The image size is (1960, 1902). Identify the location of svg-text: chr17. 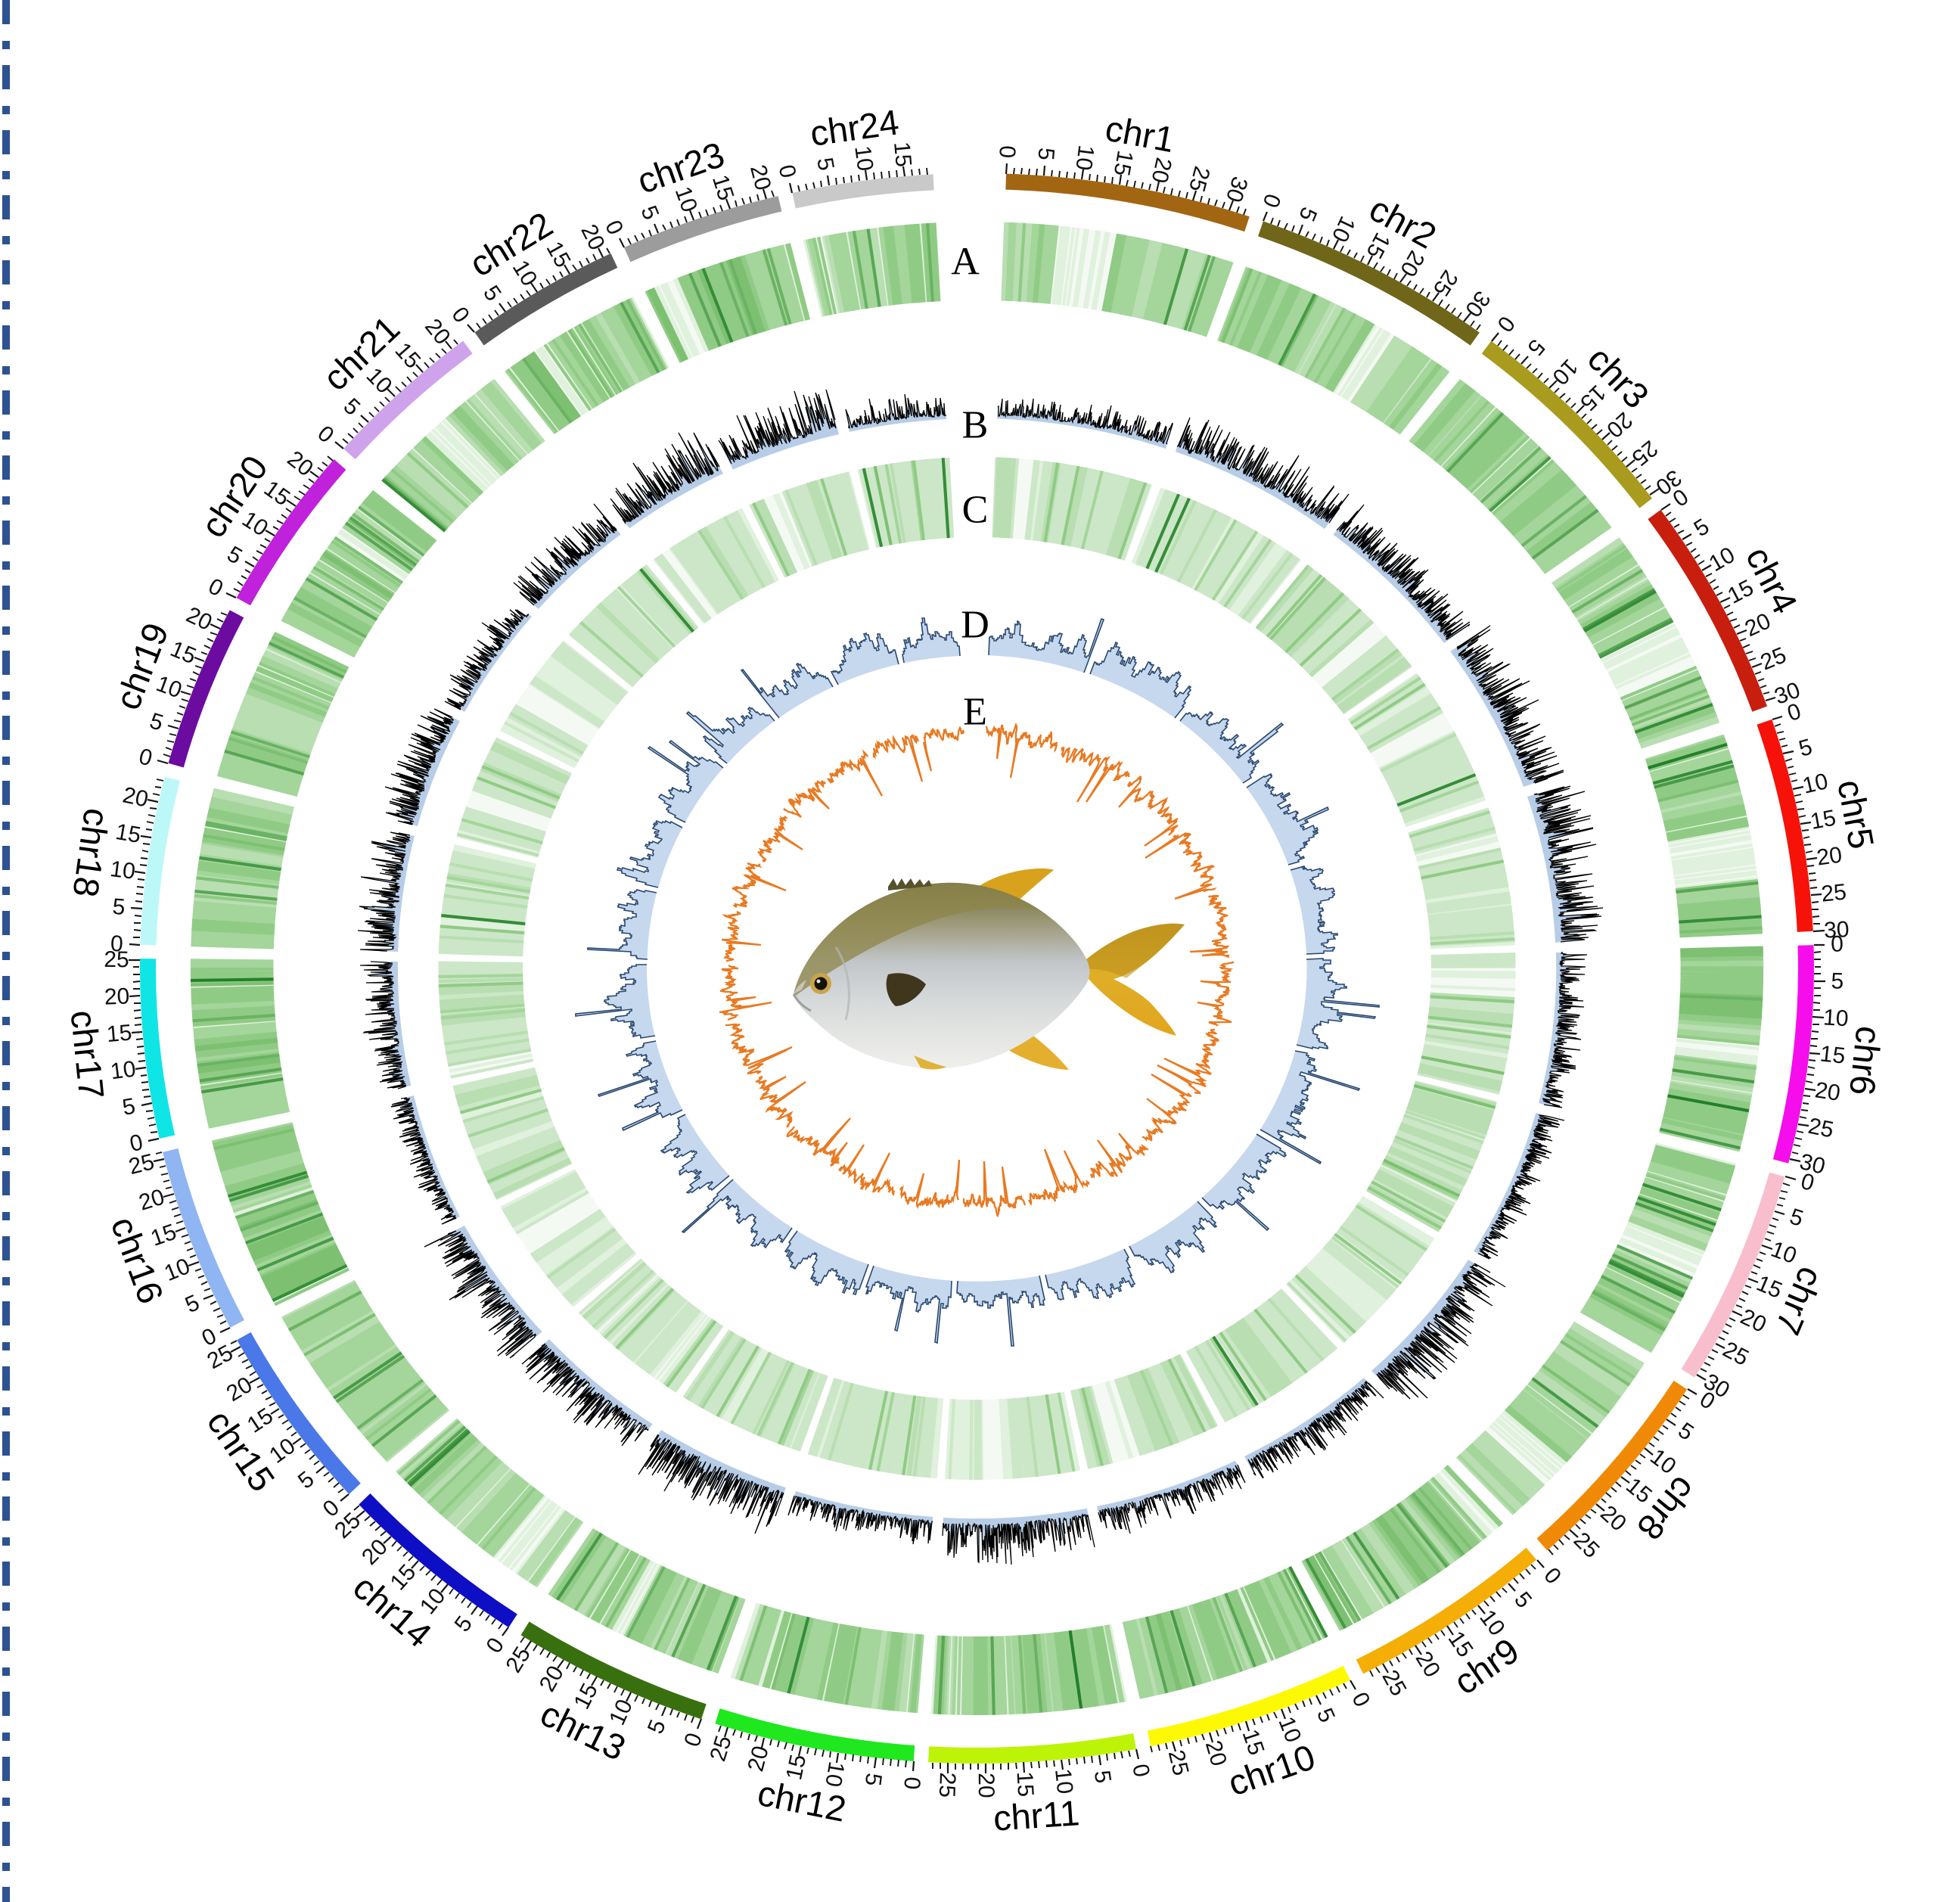
(87, 1054).